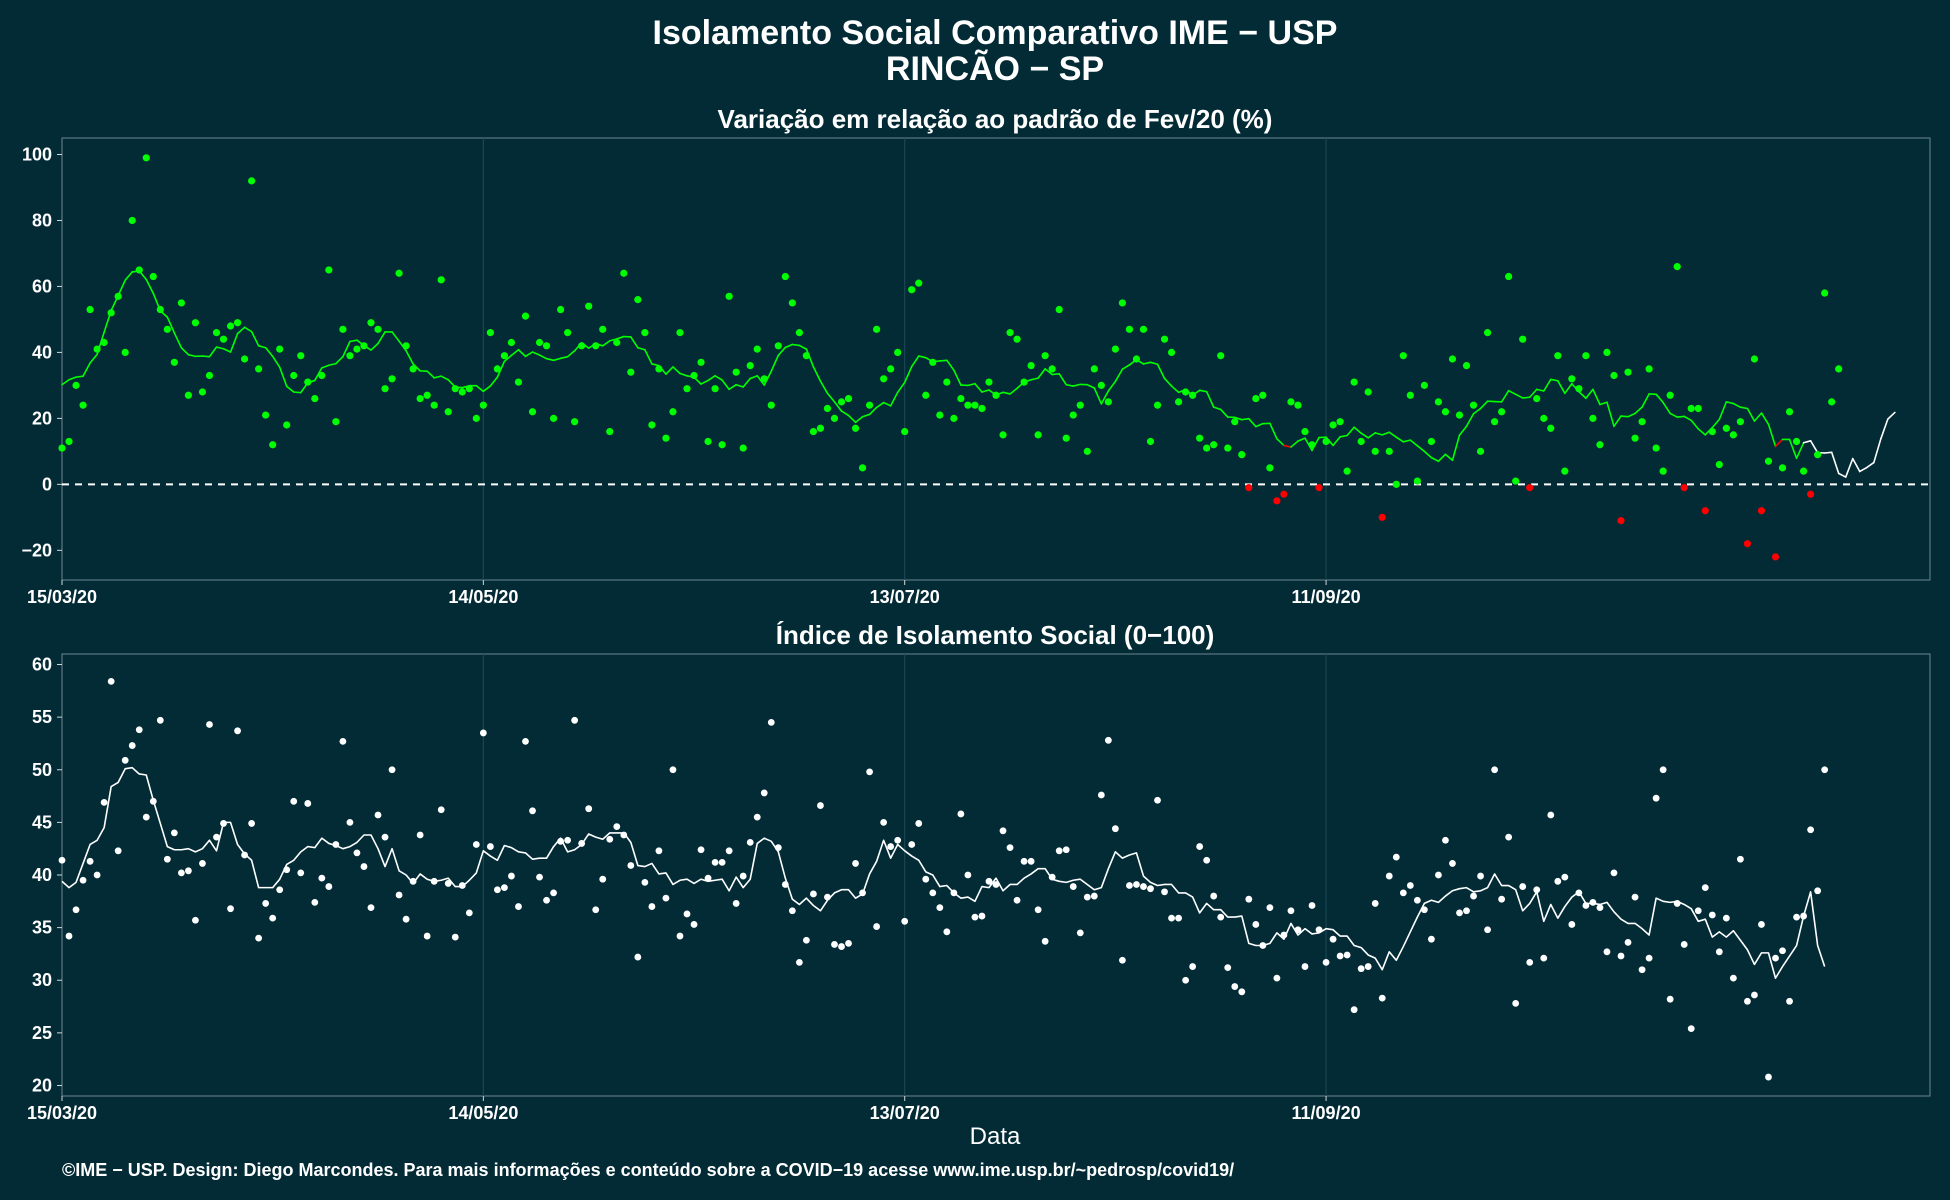 The height and width of the screenshot is (1200, 1950). What do you see at coordinates (47, 484) in the screenshot?
I see `y-tick-label: 0` at bounding box center [47, 484].